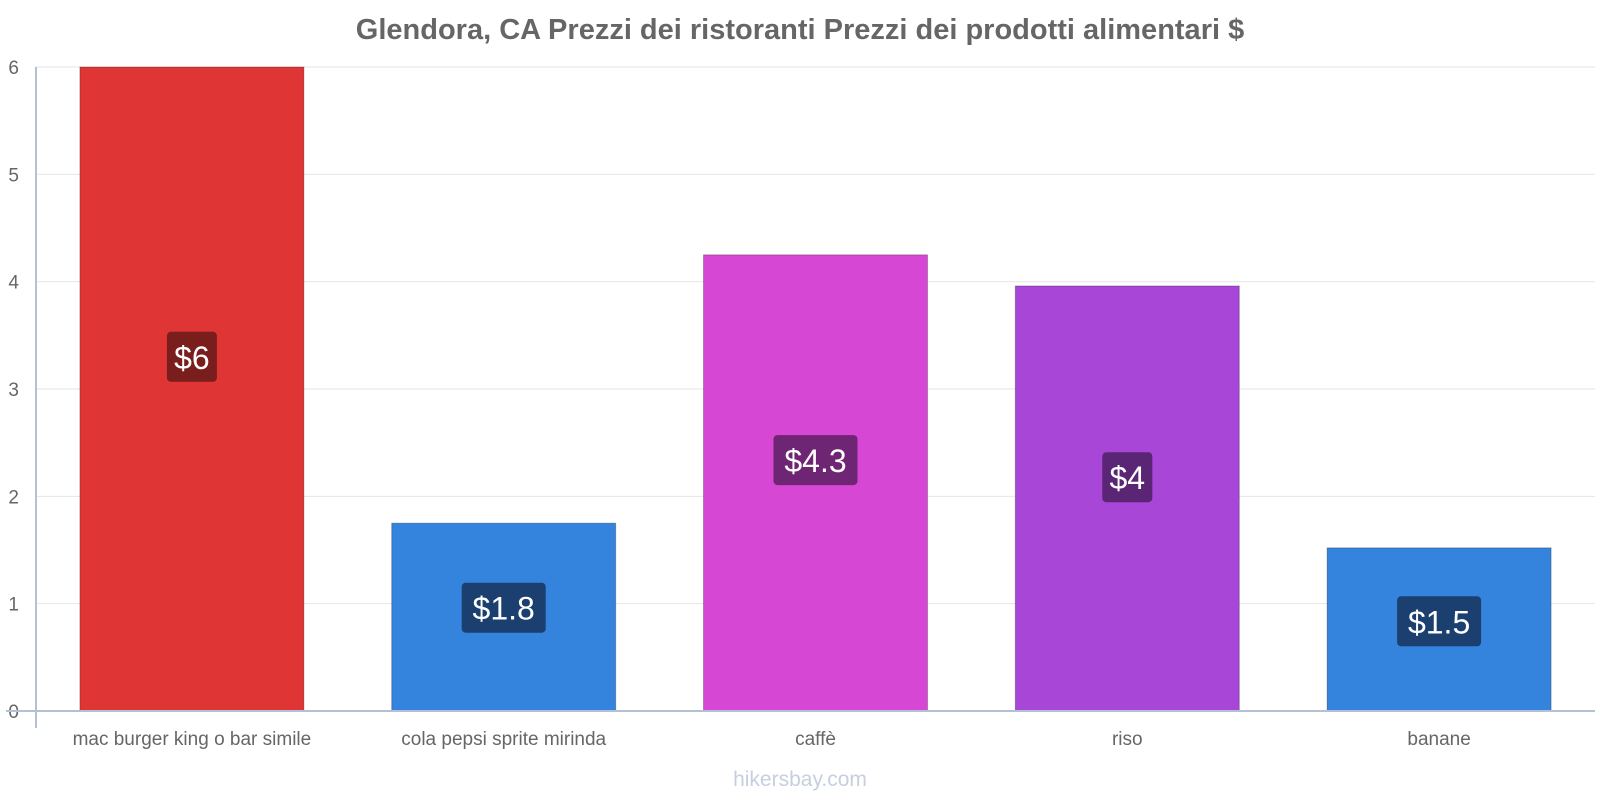 Image resolution: width=1600 pixels, height=800 pixels. What do you see at coordinates (13, 497) in the screenshot?
I see `y-tick-label: 2` at bounding box center [13, 497].